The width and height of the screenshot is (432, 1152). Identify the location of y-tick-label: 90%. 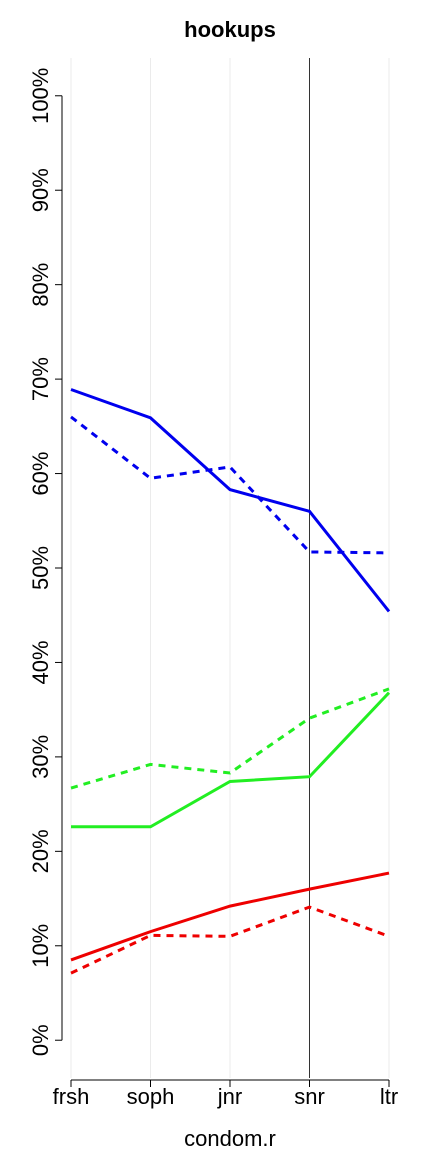
(40, 190).